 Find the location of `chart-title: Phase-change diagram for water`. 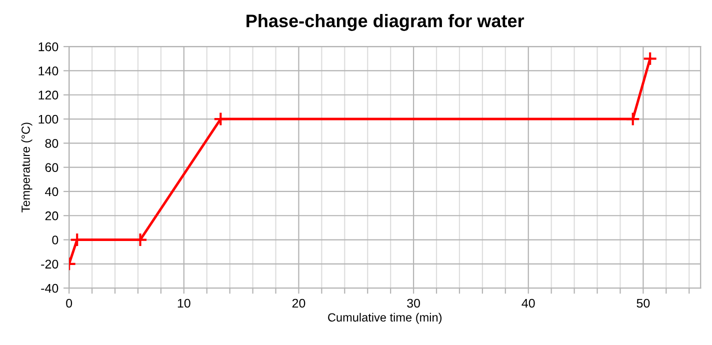

chart-title: Phase-change diagram for water is located at coordinates (385, 22).